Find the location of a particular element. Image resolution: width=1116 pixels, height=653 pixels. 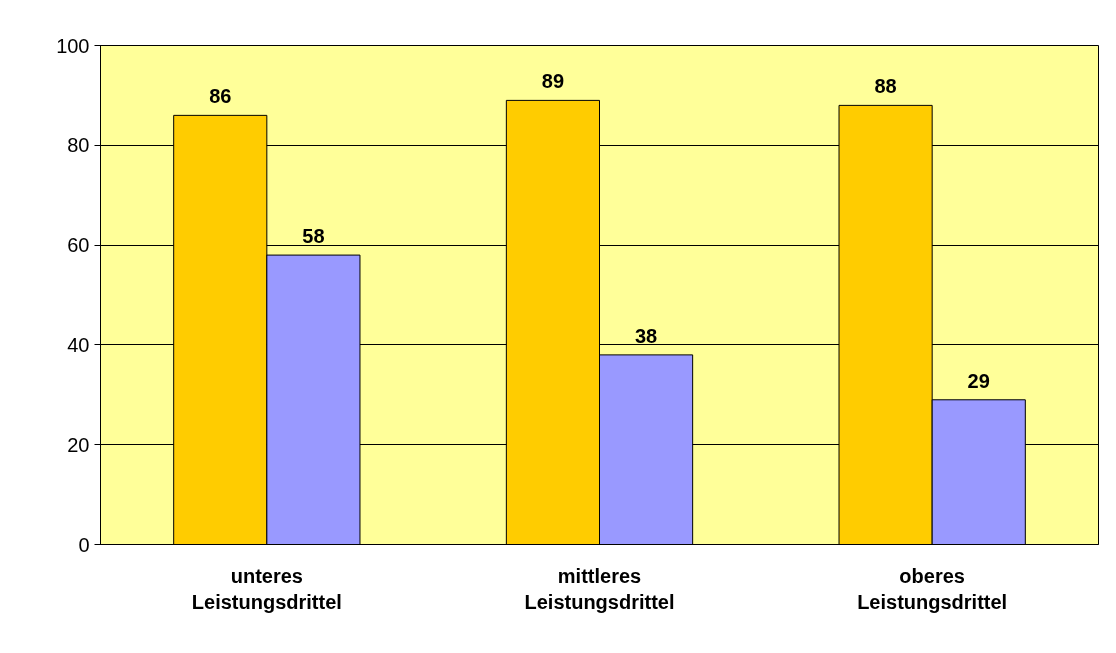

data-label: 86 is located at coordinates (220, 96).